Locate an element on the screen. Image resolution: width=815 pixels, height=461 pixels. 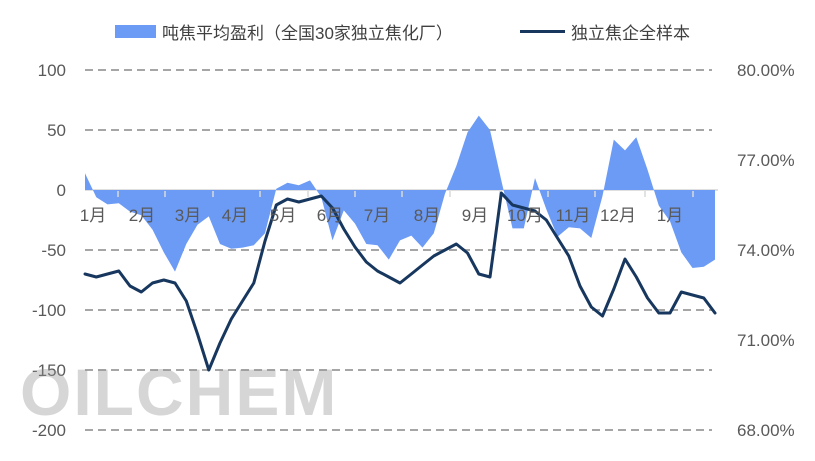
x-axis-label: 10月 is located at coordinates (525, 215).